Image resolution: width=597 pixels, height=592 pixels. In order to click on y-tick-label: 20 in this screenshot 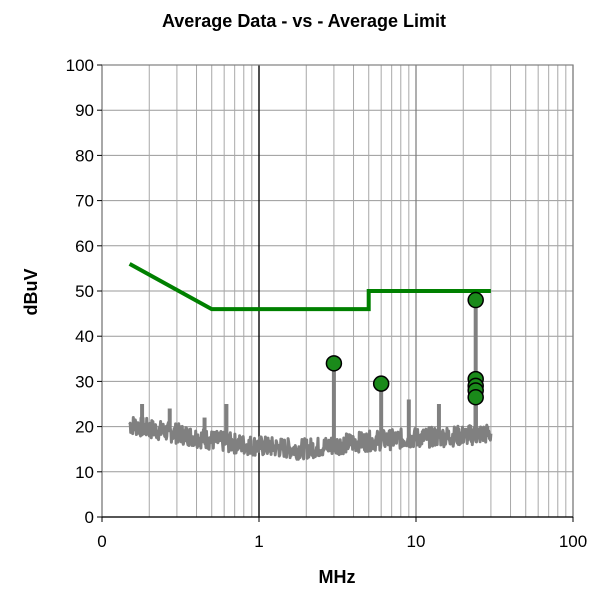, I will do `click(84, 427)`.